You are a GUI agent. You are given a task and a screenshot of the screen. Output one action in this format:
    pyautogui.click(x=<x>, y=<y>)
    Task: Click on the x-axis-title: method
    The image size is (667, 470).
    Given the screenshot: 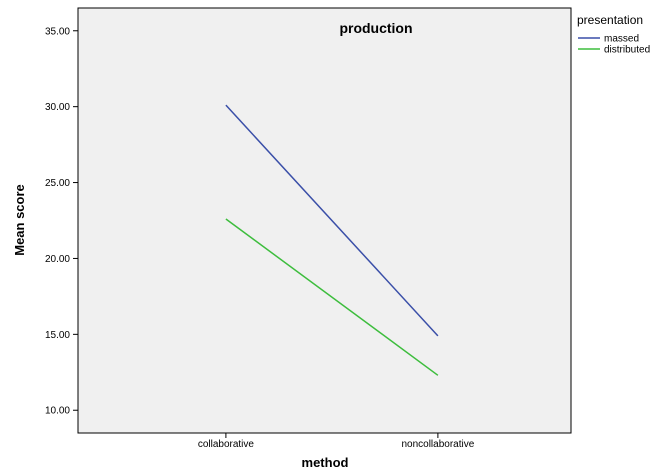 What is the action you would take?
    pyautogui.click(x=325, y=462)
    